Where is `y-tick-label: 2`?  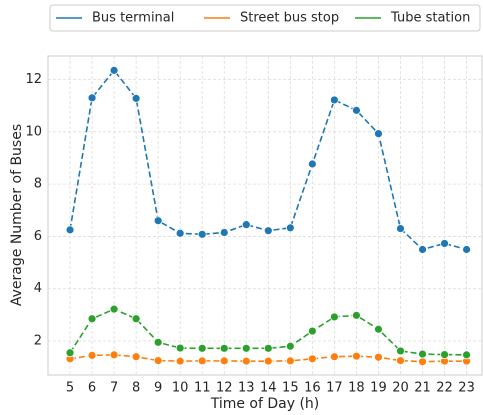
y-tick-label: 2 is located at coordinates (38, 341).